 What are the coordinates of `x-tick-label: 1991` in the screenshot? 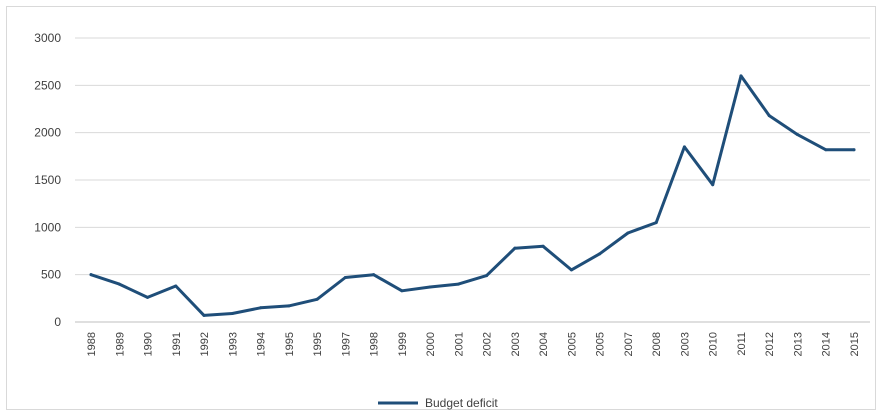 It's located at (177, 344).